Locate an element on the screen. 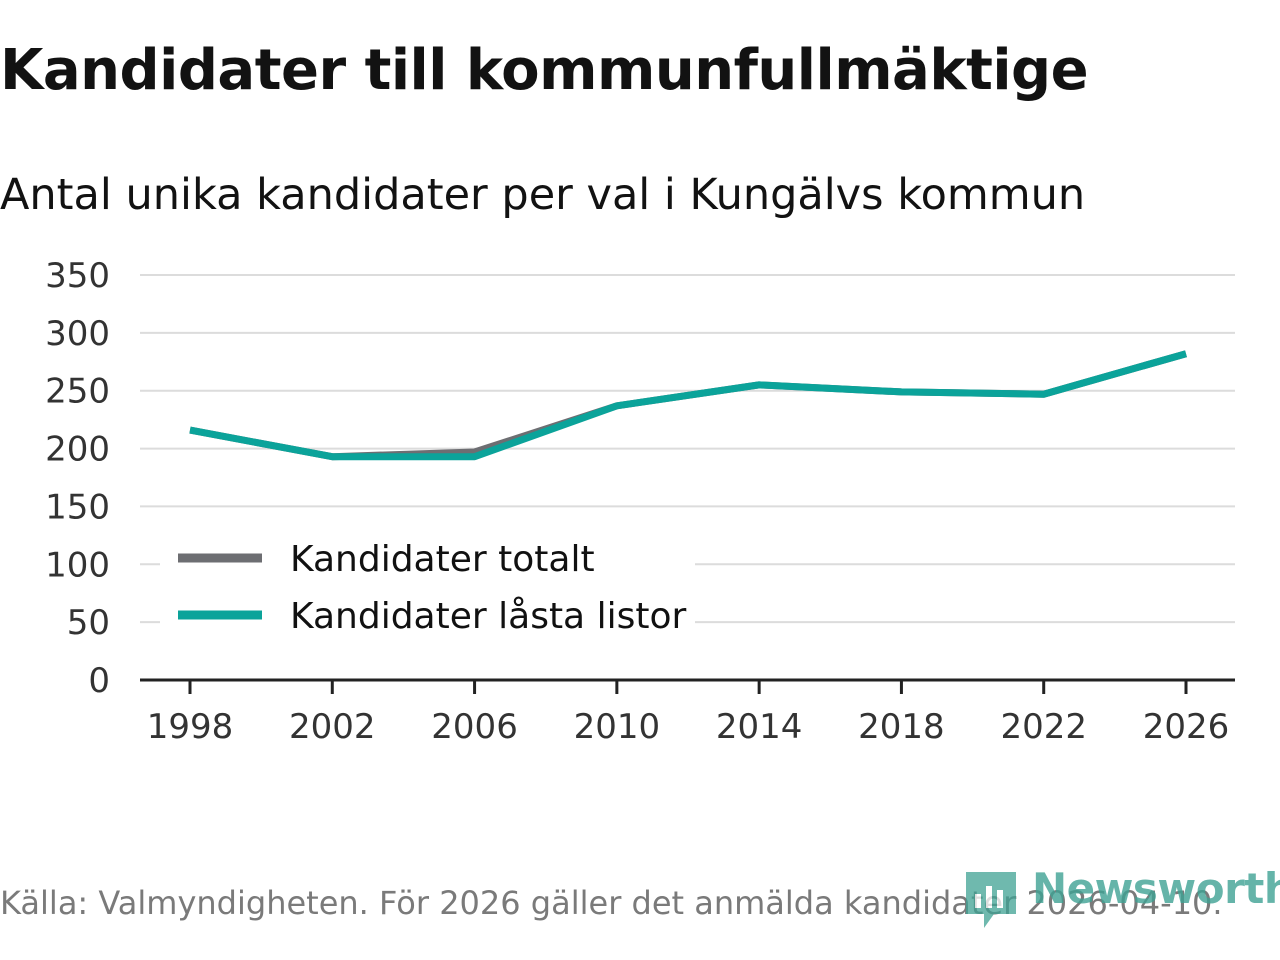  y-tick-label: 300 is located at coordinates (77, 334).